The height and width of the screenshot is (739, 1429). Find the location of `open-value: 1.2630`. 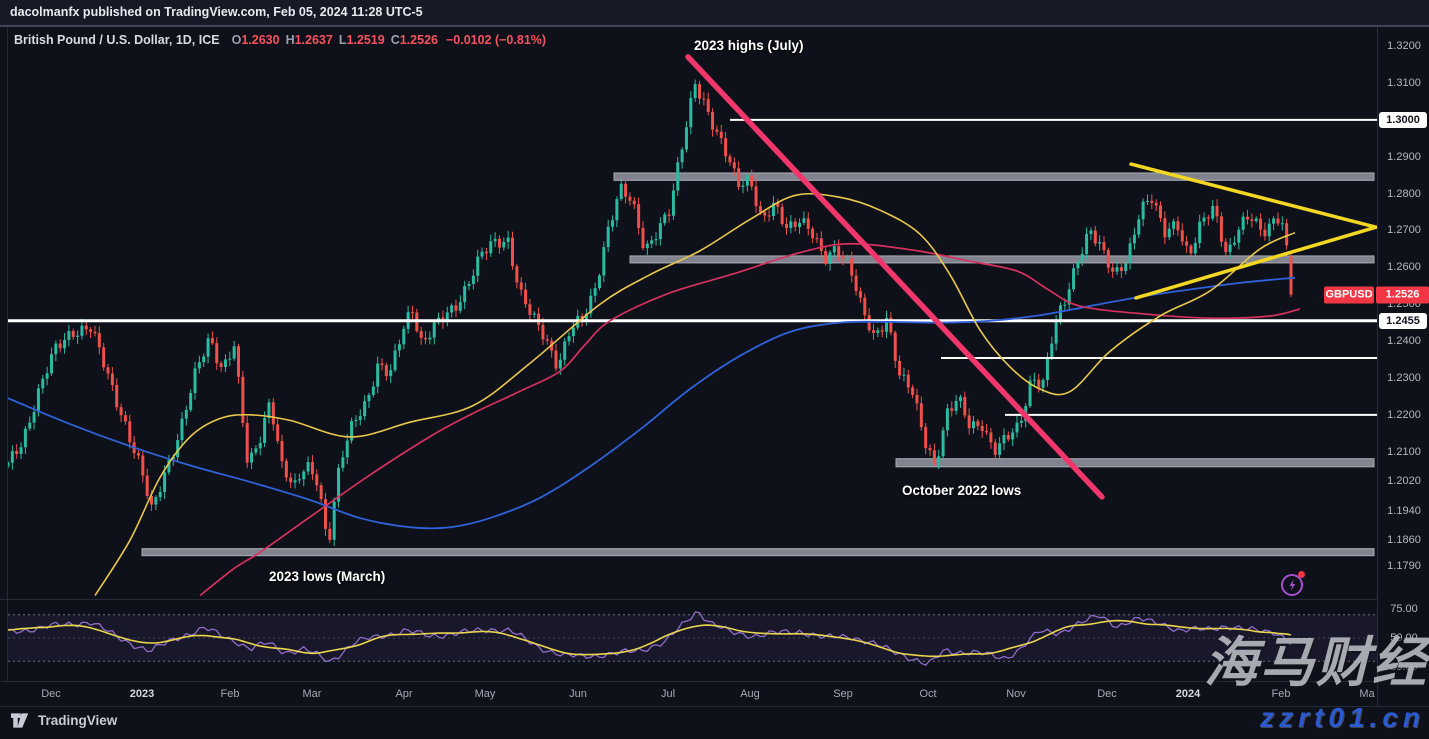

open-value: 1.2630 is located at coordinates (260, 40).